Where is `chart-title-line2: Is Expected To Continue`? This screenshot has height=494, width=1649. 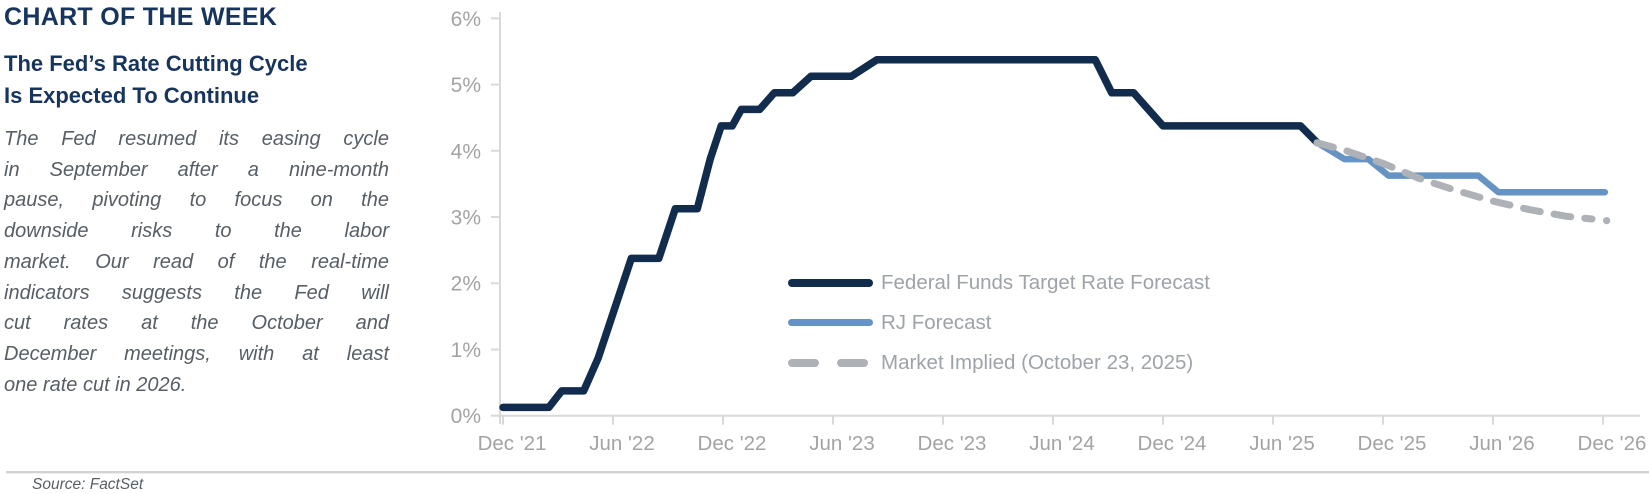 chart-title-line2: Is Expected To Continue is located at coordinates (132, 95).